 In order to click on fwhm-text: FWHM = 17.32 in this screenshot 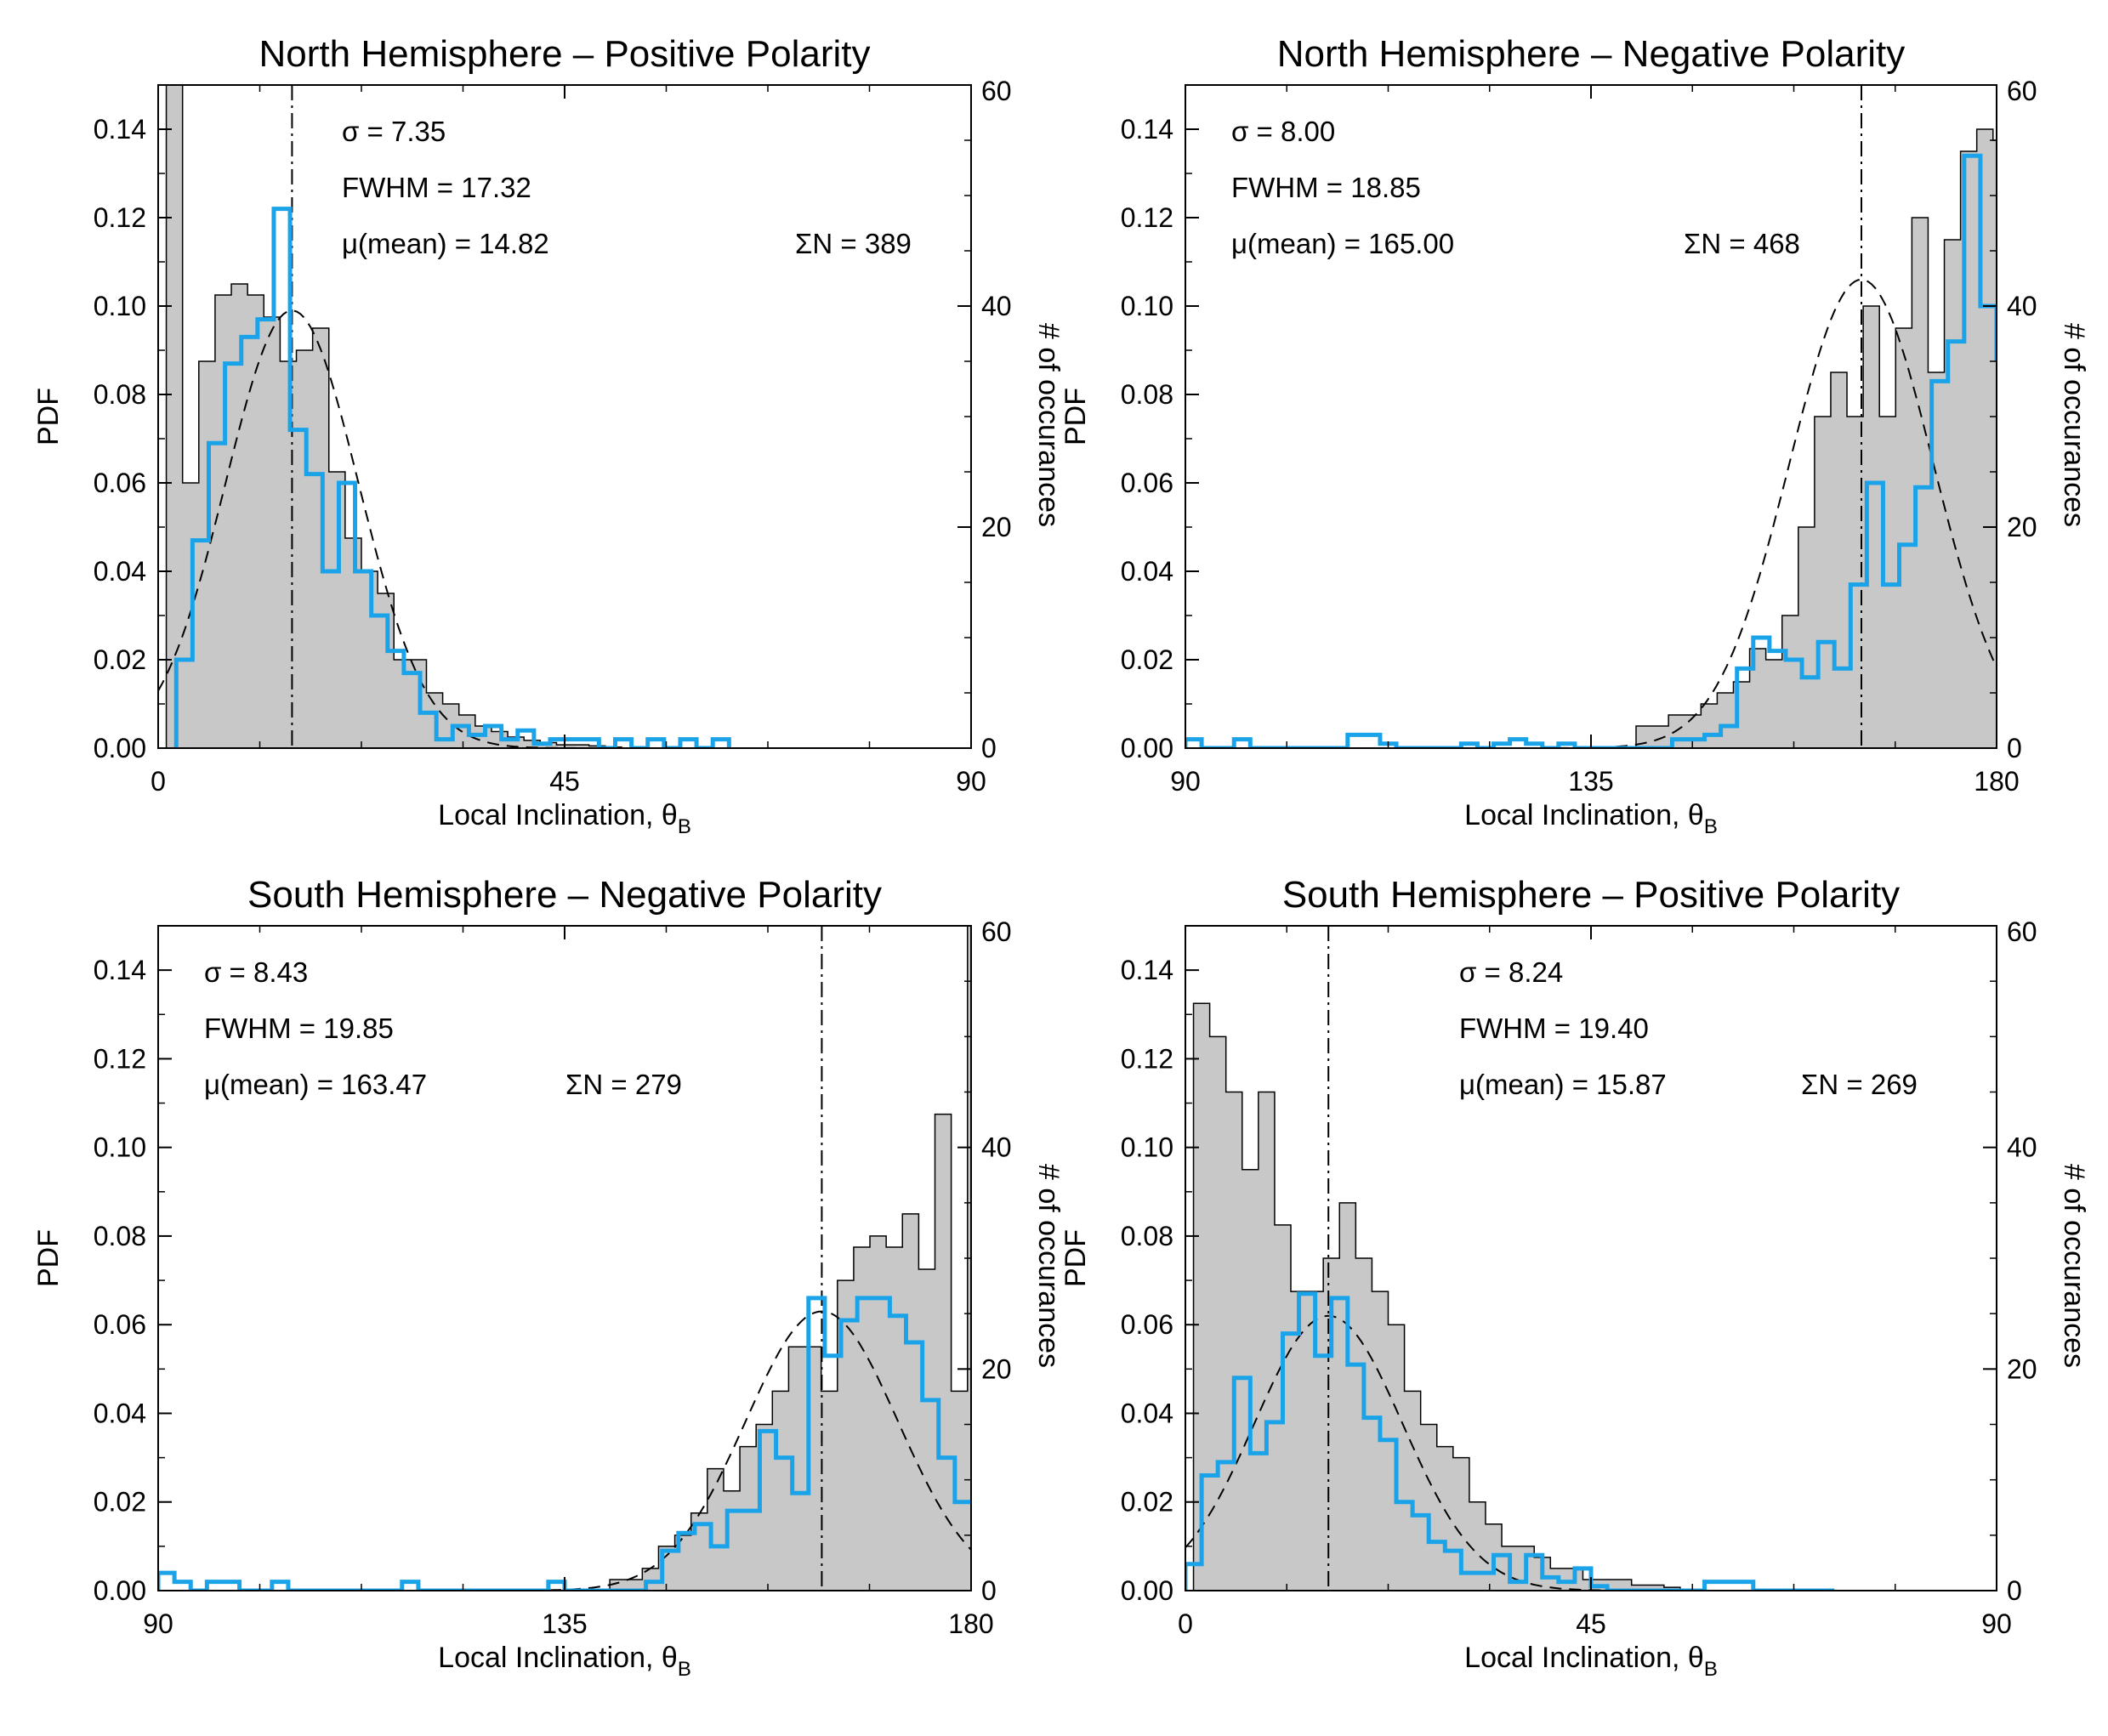, I will do `click(437, 188)`.